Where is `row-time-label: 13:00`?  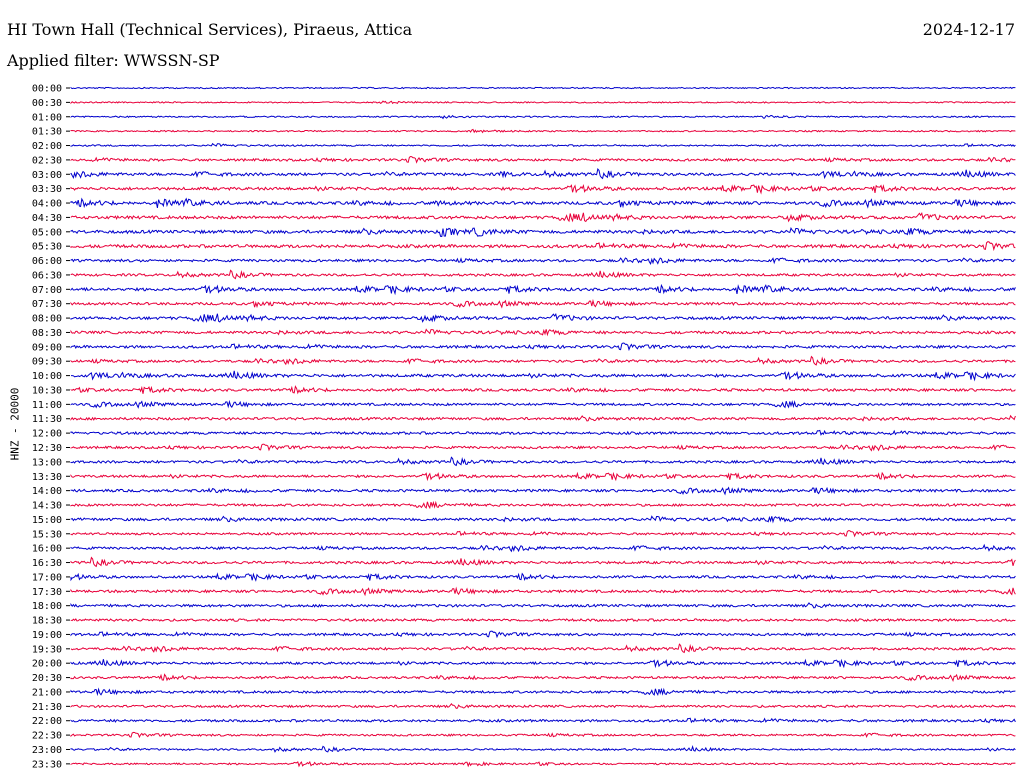
row-time-label: 13:00 is located at coordinates (47, 462).